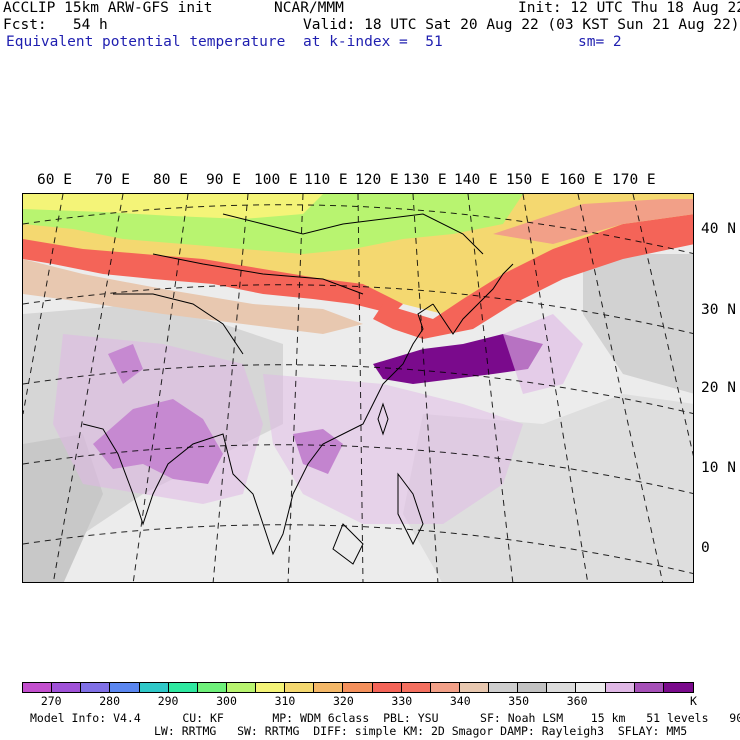 This screenshot has height=740, width=740. What do you see at coordinates (577, 701) in the screenshot?
I see `colorbar-tick-label: 360` at bounding box center [577, 701].